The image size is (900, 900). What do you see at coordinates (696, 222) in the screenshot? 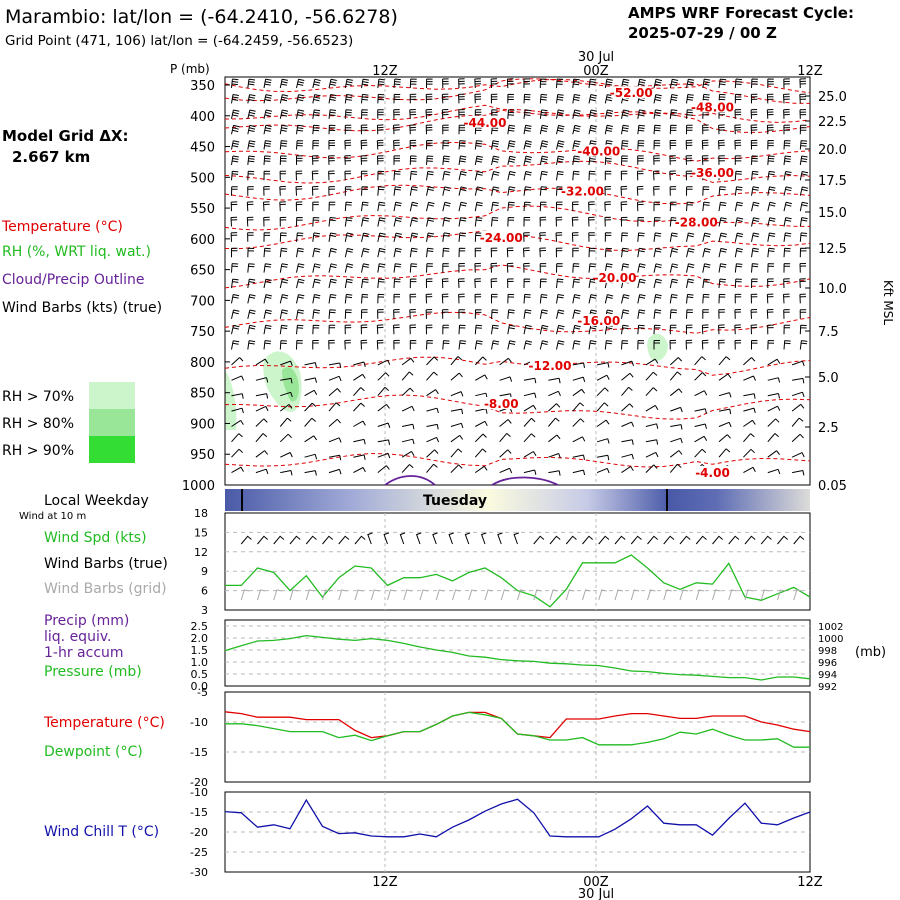
I see `contour-label: -28.00` at bounding box center [696, 222].